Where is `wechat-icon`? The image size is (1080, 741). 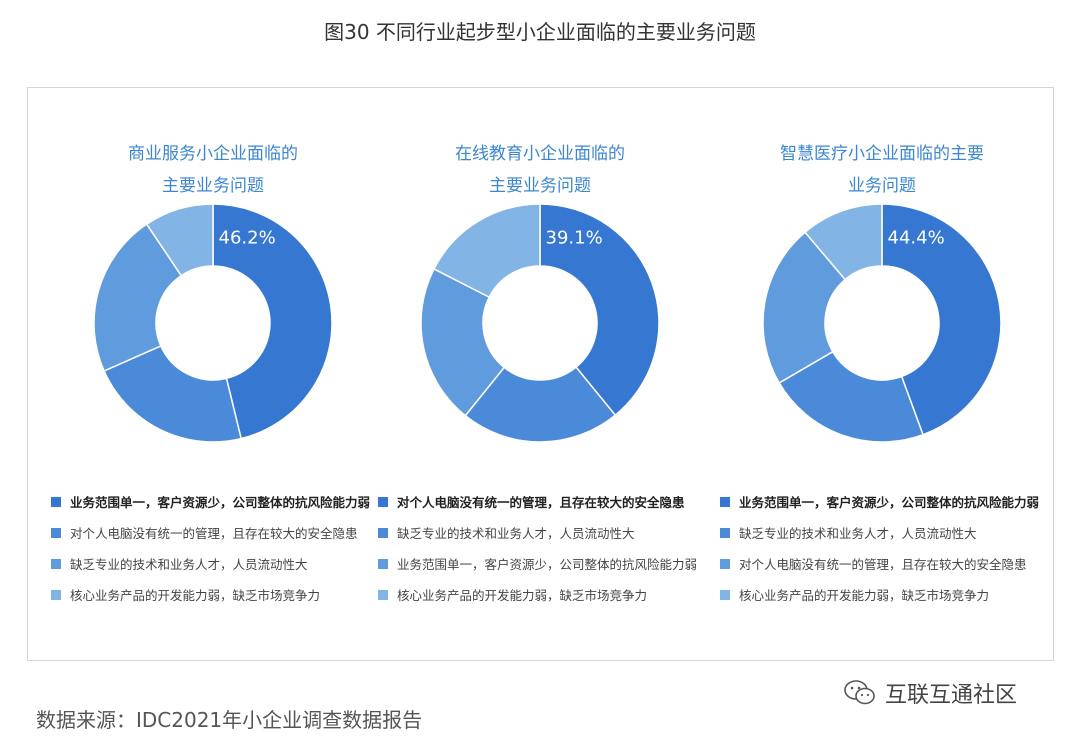 wechat-icon is located at coordinates (859, 692).